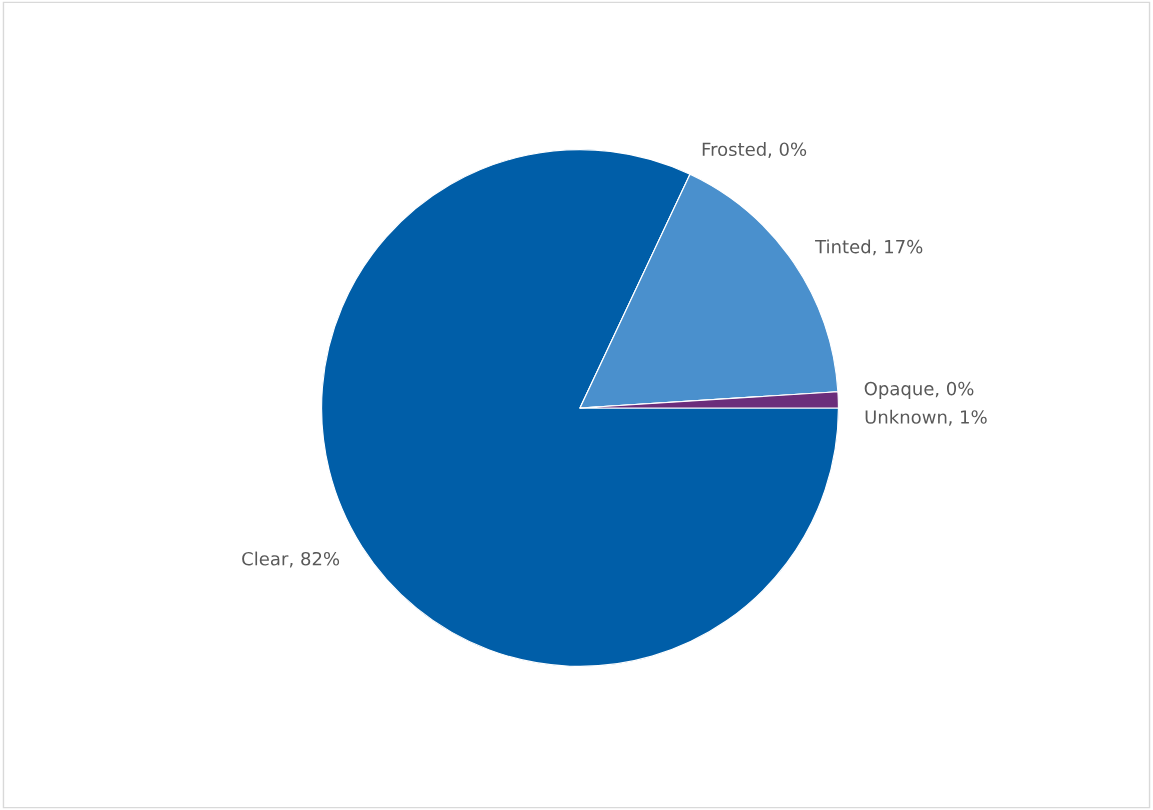  What do you see at coordinates (898, 247) in the screenshot?
I see `data-label: , 17%` at bounding box center [898, 247].